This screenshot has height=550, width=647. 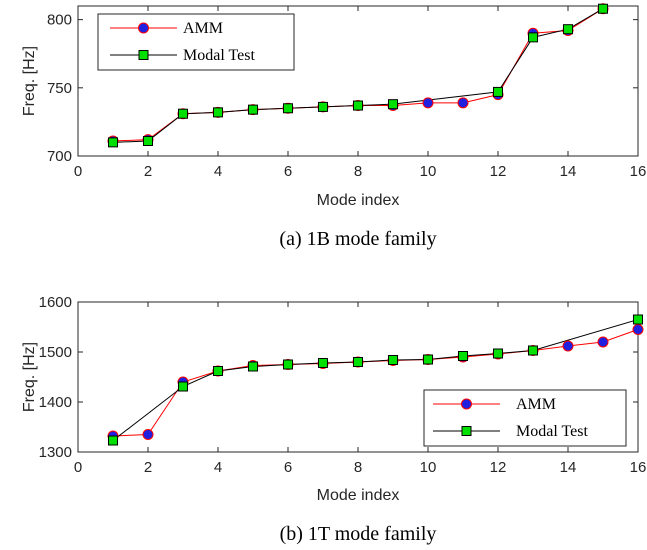 What do you see at coordinates (358, 495) in the screenshot?
I see `chart-b-xlabel: Mode index` at bounding box center [358, 495].